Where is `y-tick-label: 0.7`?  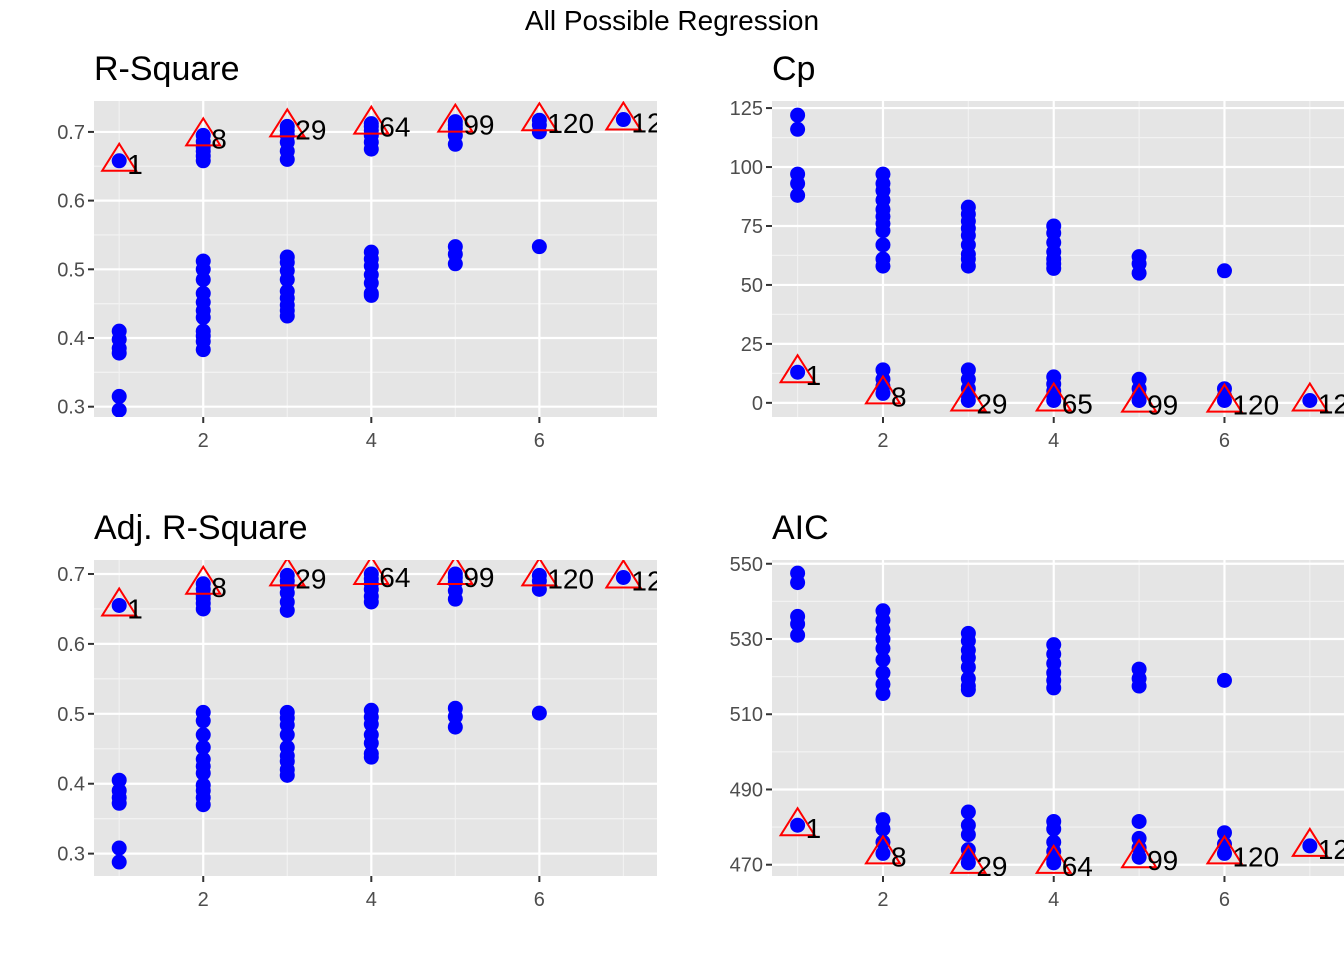 y-tick-label: 0.7 is located at coordinates (71, 575).